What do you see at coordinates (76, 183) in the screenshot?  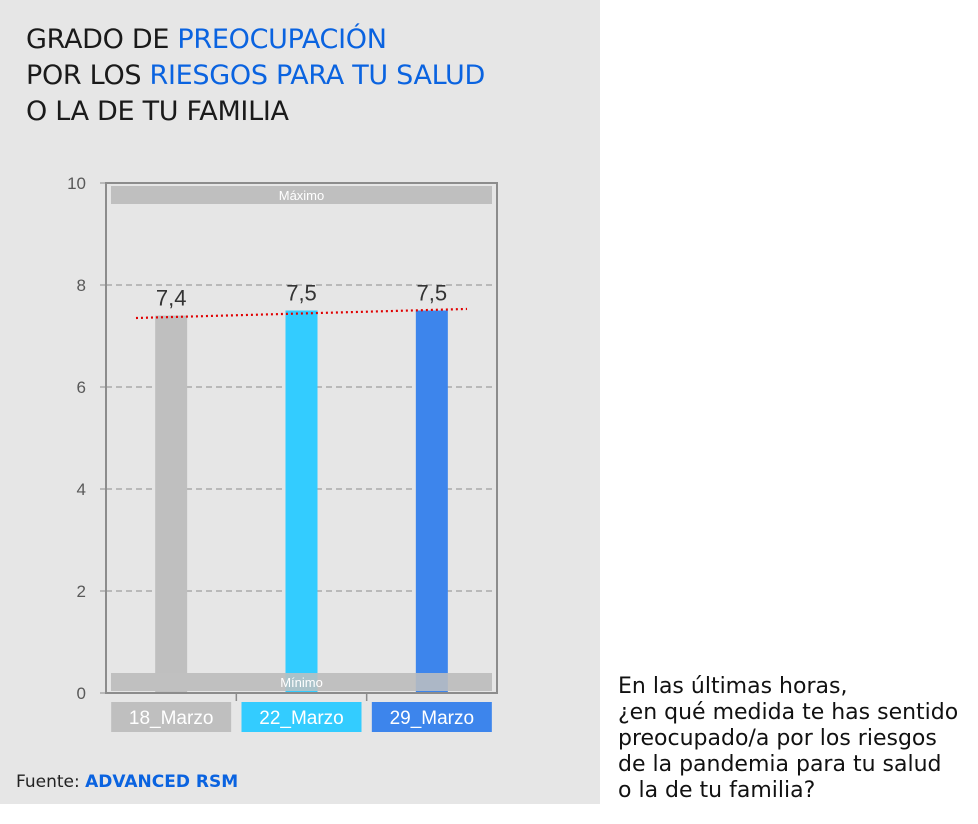 I see `y-tick-label: 10` at bounding box center [76, 183].